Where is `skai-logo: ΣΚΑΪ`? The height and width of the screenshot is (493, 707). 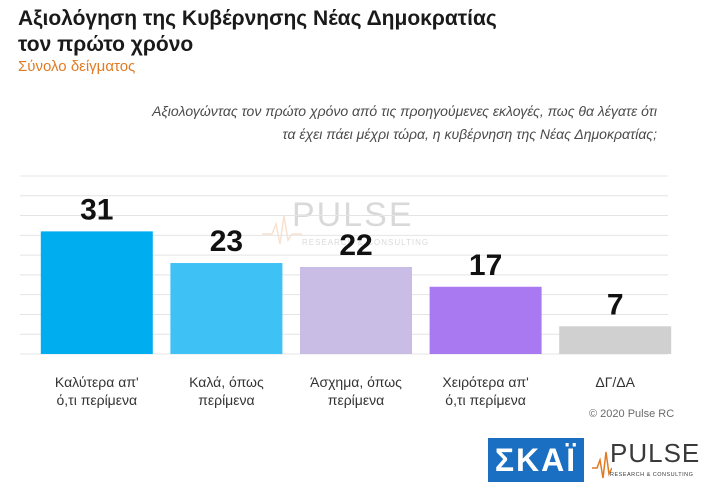
skai-logo: ΣΚΑΪ is located at coordinates (536, 460).